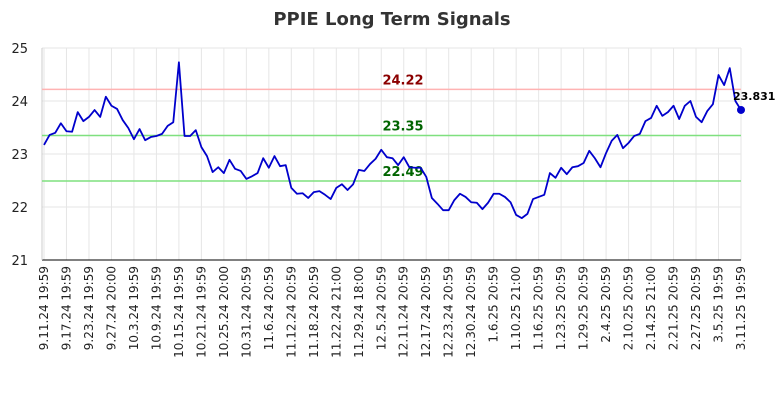 Image resolution: width=784 pixels, height=404 pixels. Describe the element at coordinates (674, 308) in the screenshot. I see `x-tick-label: 2.21.25 20:59` at that location.